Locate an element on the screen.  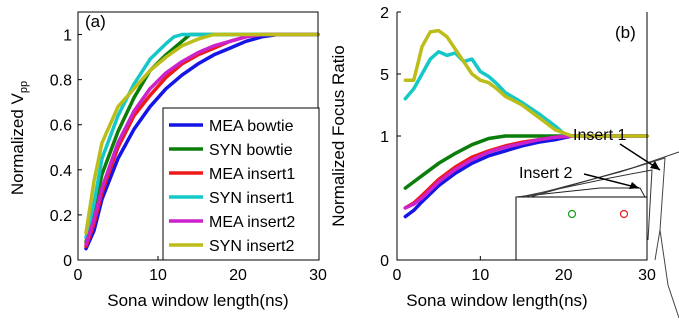
x-axis-label-b: Sona window length(ns) is located at coordinates (496, 300).